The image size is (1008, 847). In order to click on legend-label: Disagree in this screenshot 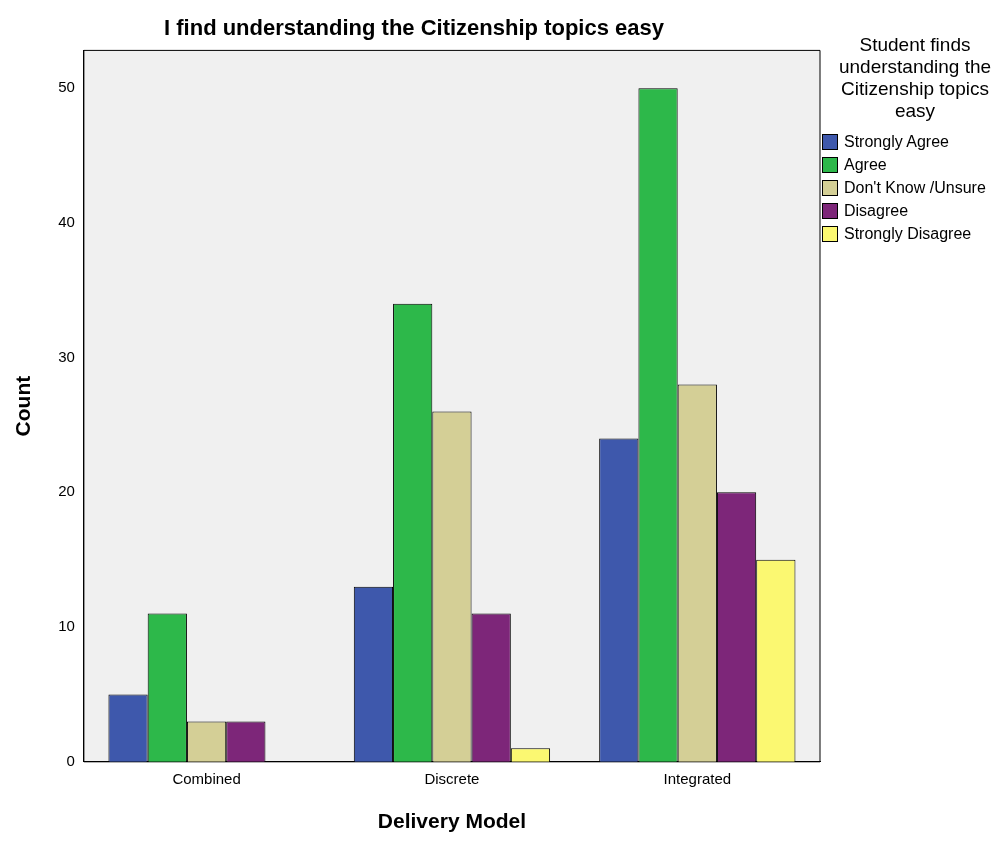, I will do `click(876, 210)`.